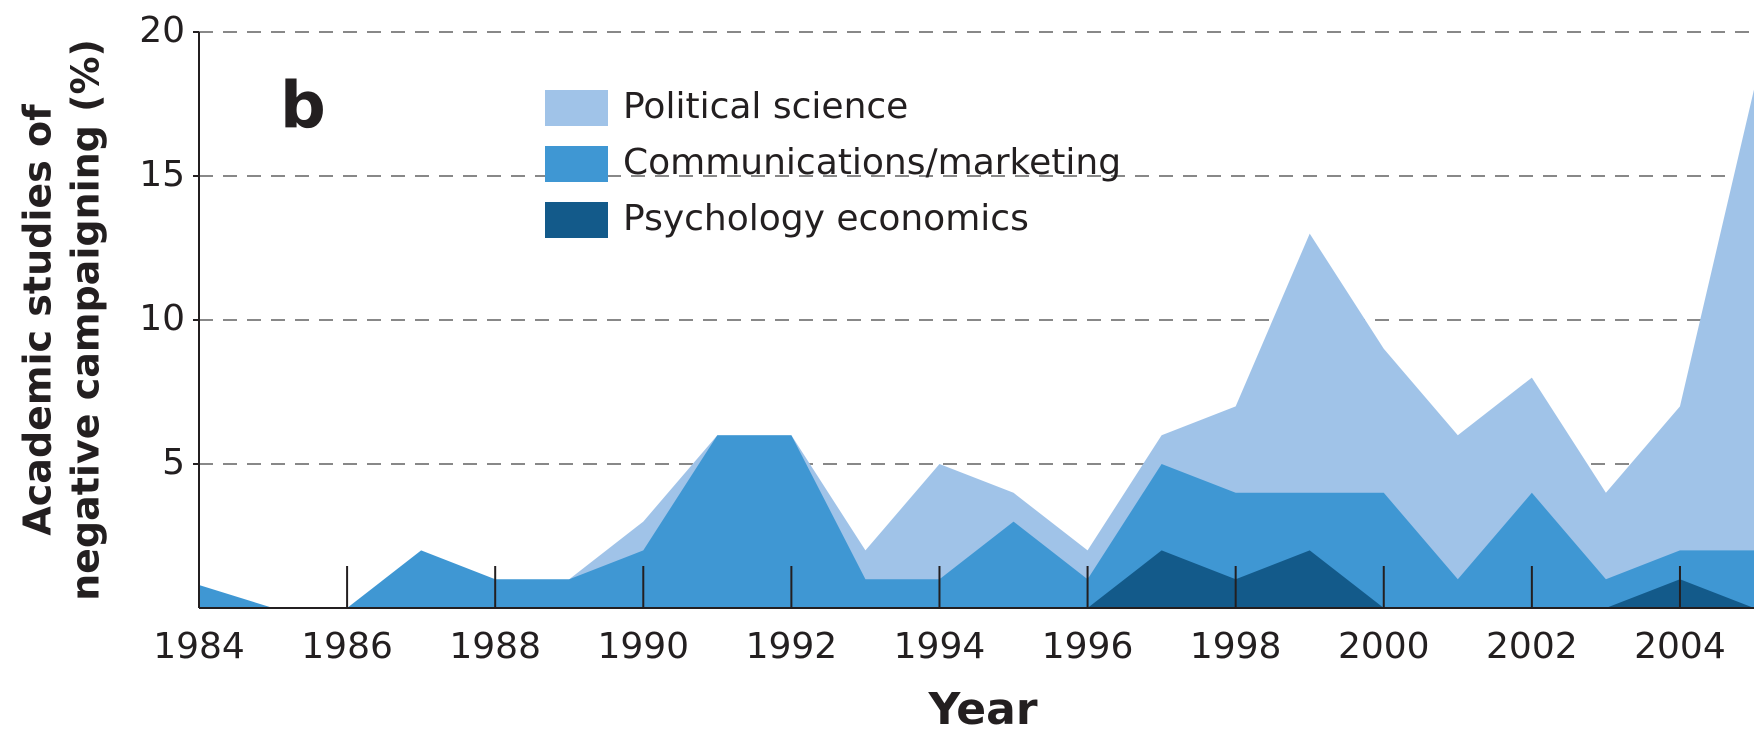 The height and width of the screenshot is (734, 1754). I want to click on x-tick-label: 1996, so click(1088, 646).